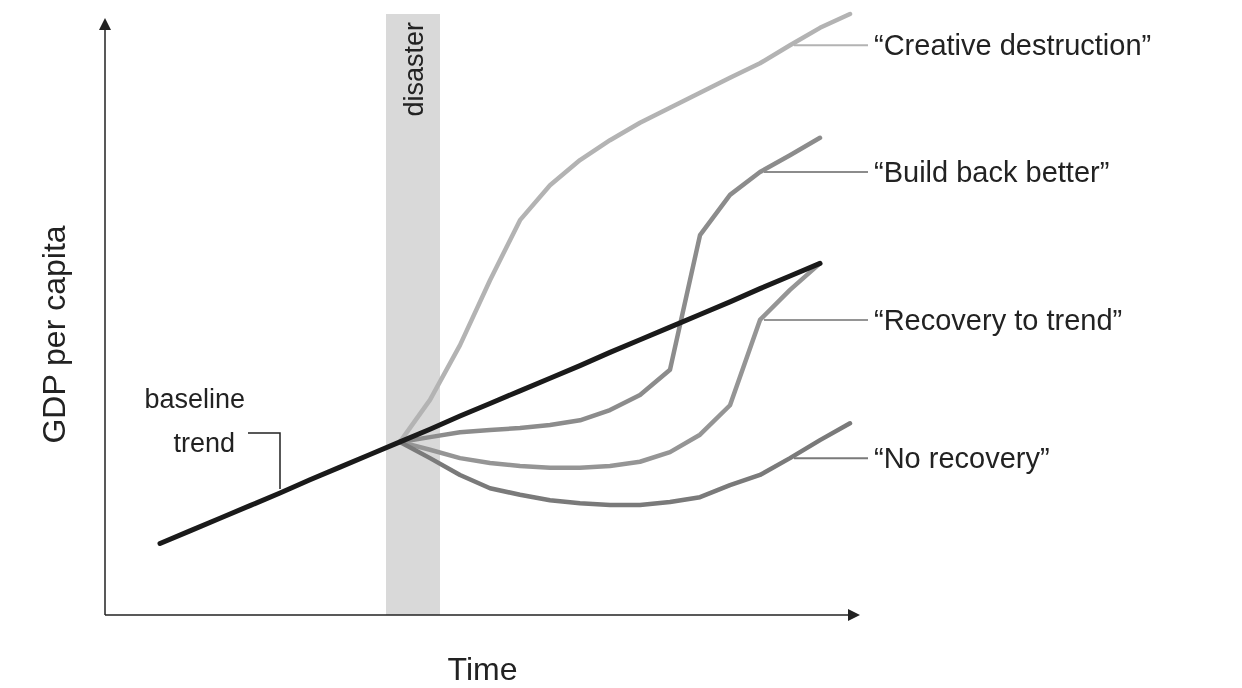  What do you see at coordinates (1013, 45) in the screenshot?
I see `legend-label: “Creative destruction”` at bounding box center [1013, 45].